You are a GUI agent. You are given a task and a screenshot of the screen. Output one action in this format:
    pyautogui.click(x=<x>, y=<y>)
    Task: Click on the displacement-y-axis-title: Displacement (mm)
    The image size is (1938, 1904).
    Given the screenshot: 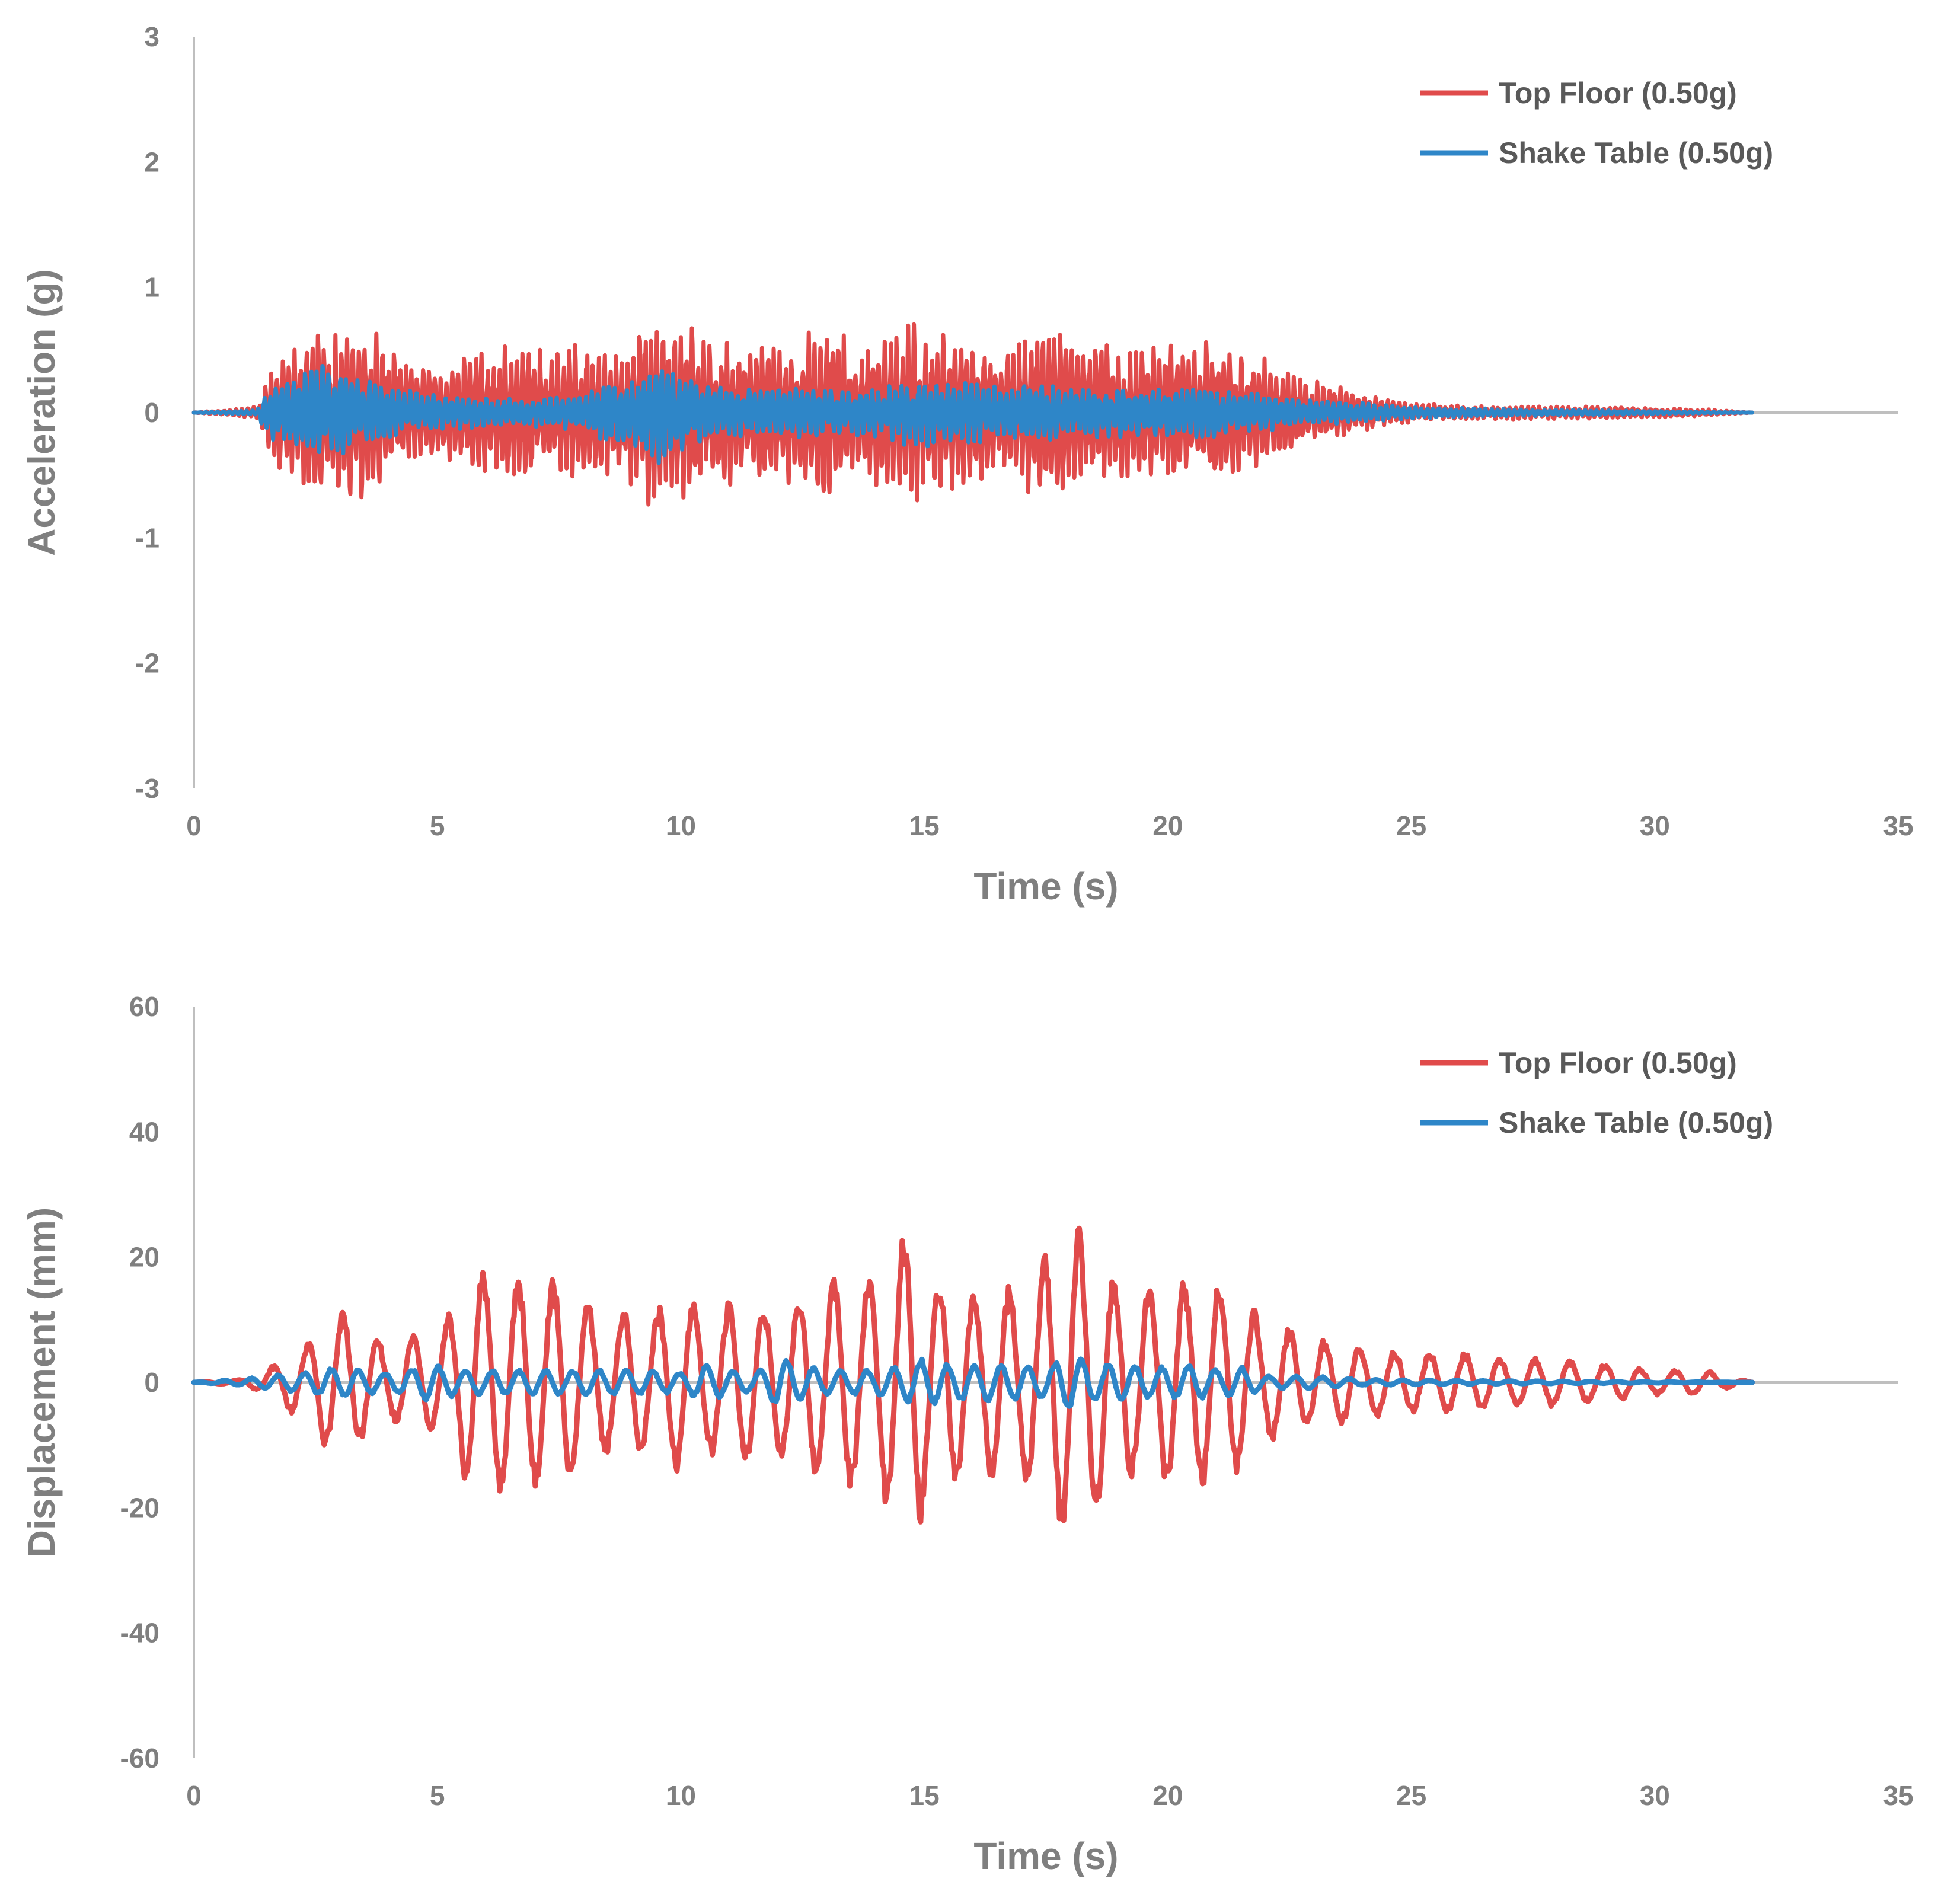 What is the action you would take?
    pyautogui.click(x=42, y=1382)
    